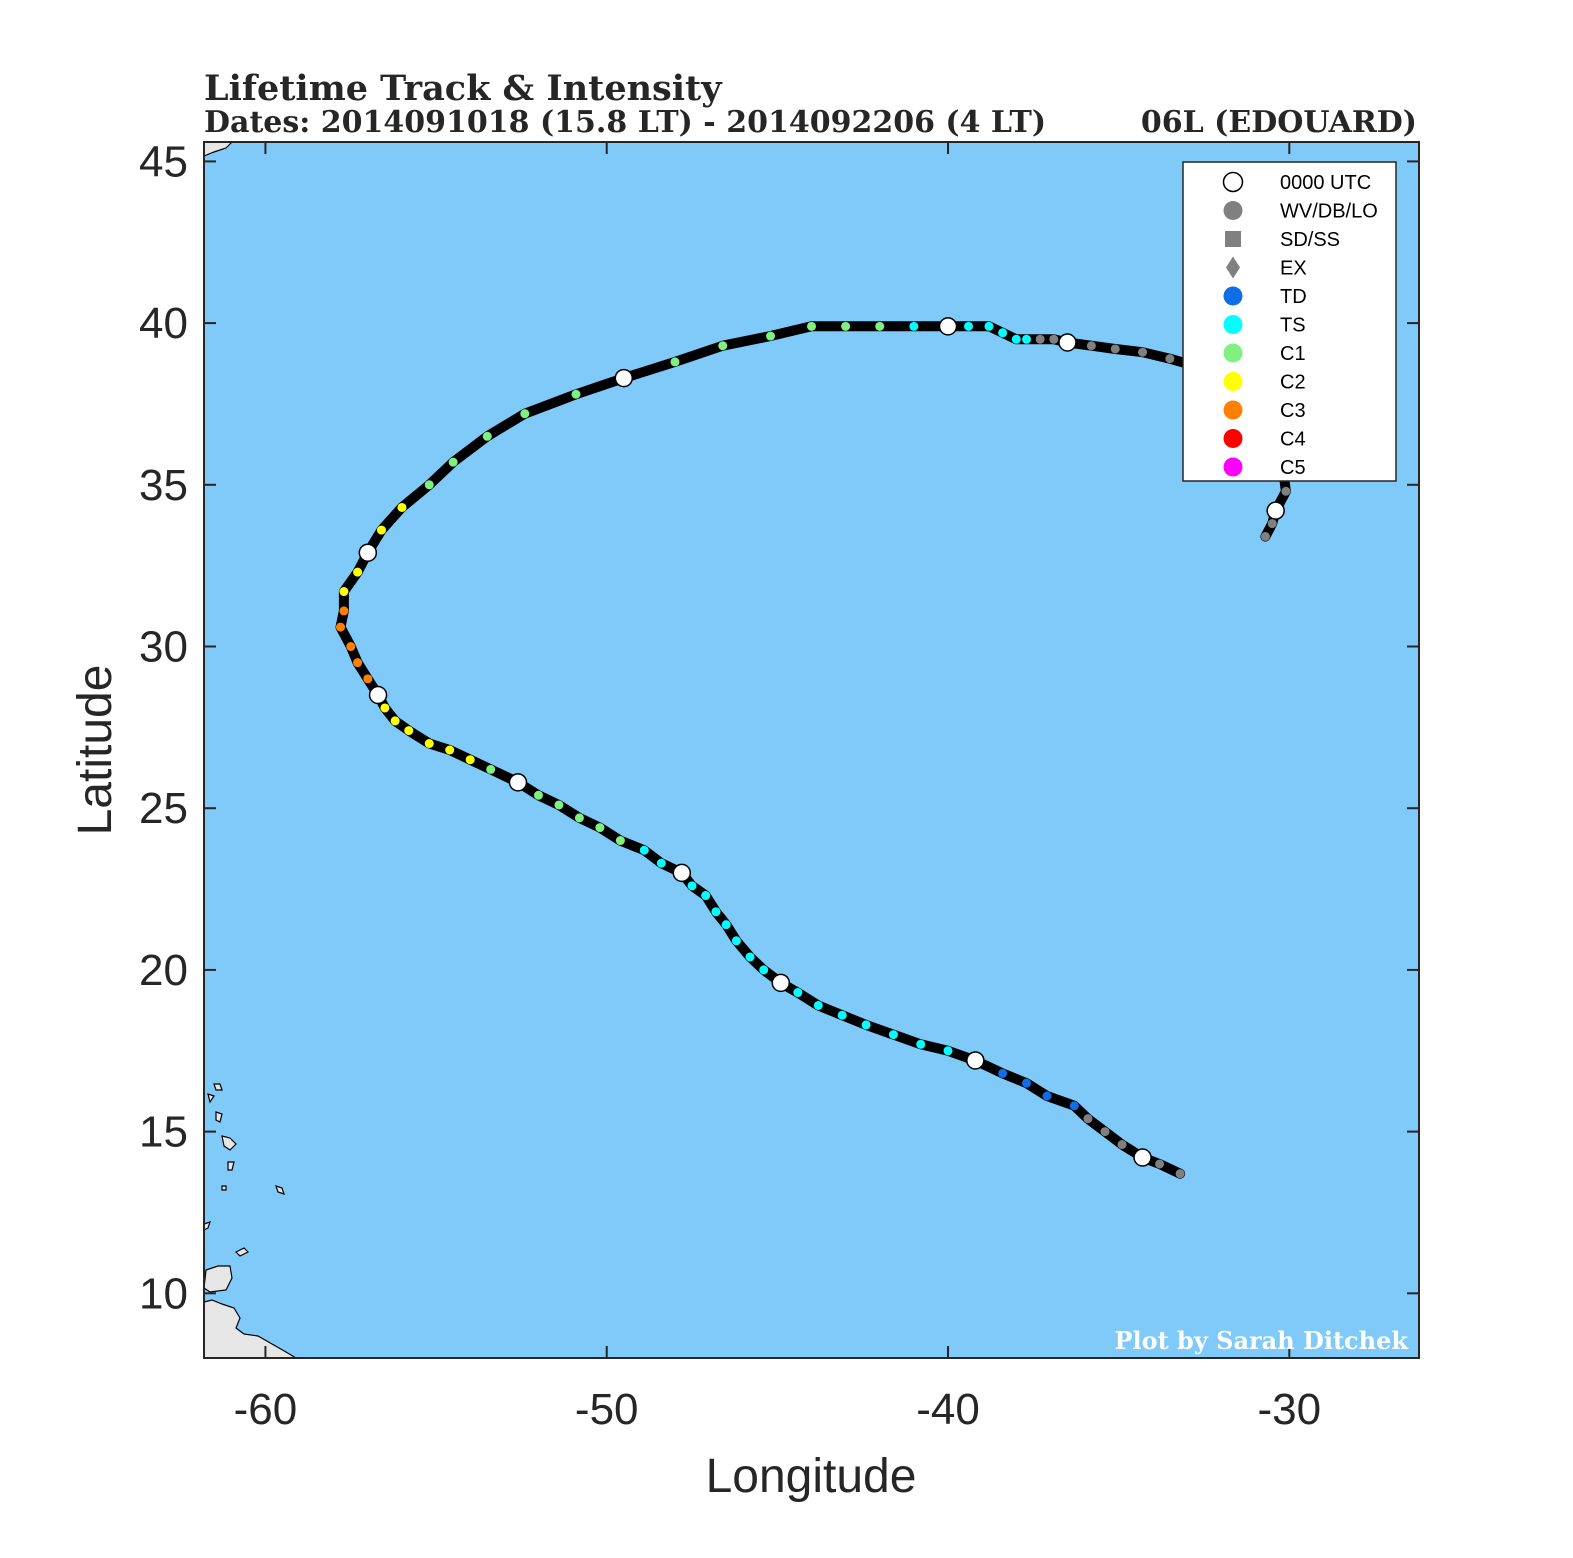  I want to click on legend-marker-c3, so click(1233, 410).